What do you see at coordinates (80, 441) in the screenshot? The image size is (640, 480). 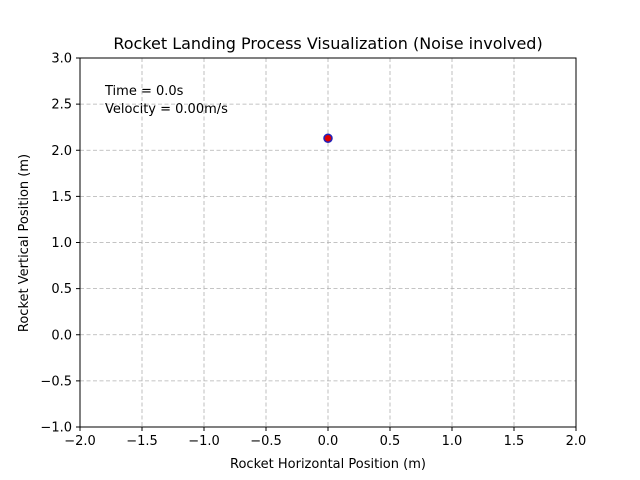 I see `x-tick-label: −2.0` at bounding box center [80, 441].